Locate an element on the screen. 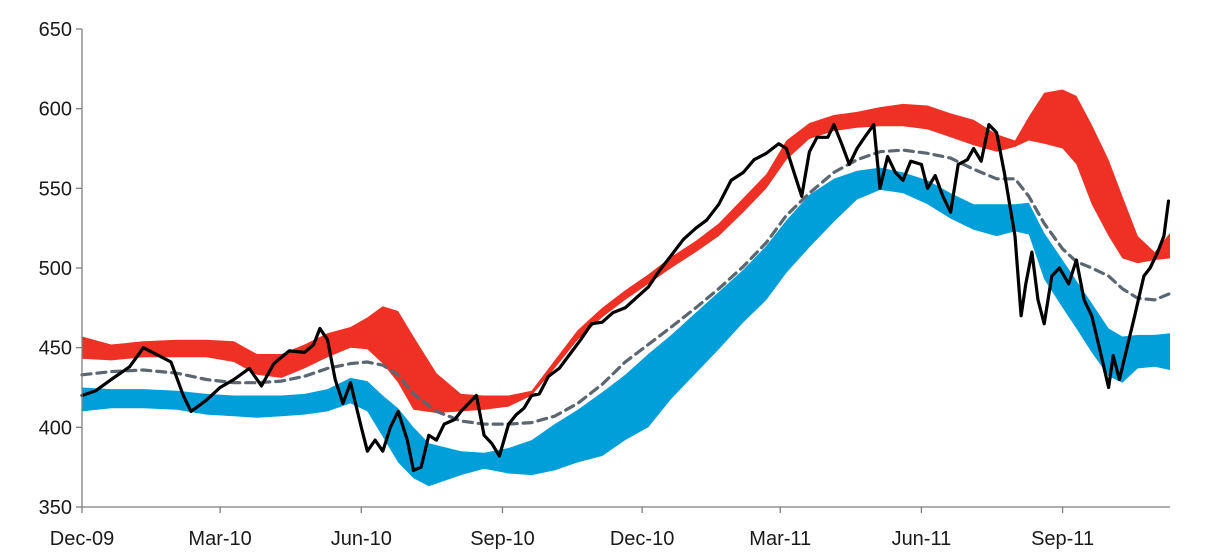 The width and height of the screenshot is (1210, 560). x-tick-label: Mar-11 is located at coordinates (780, 539).